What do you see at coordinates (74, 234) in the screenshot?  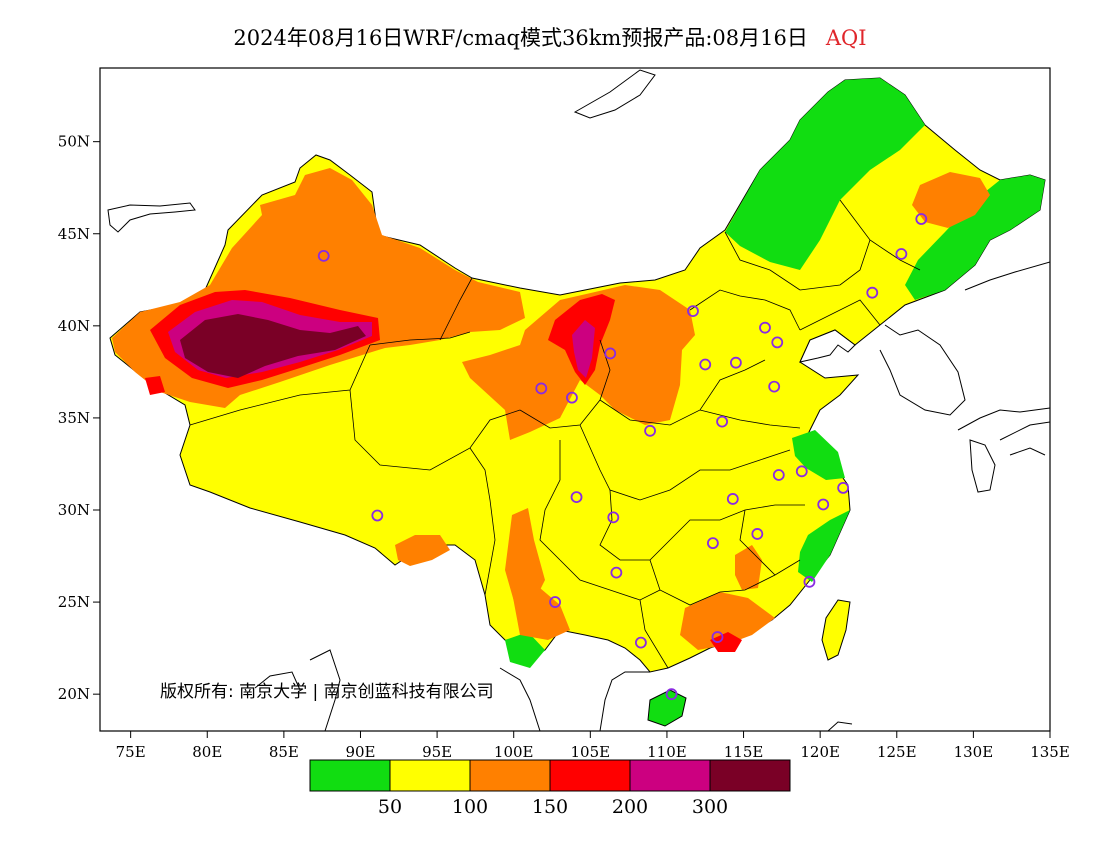 I see `y-tick-label: 45N` at bounding box center [74, 234].